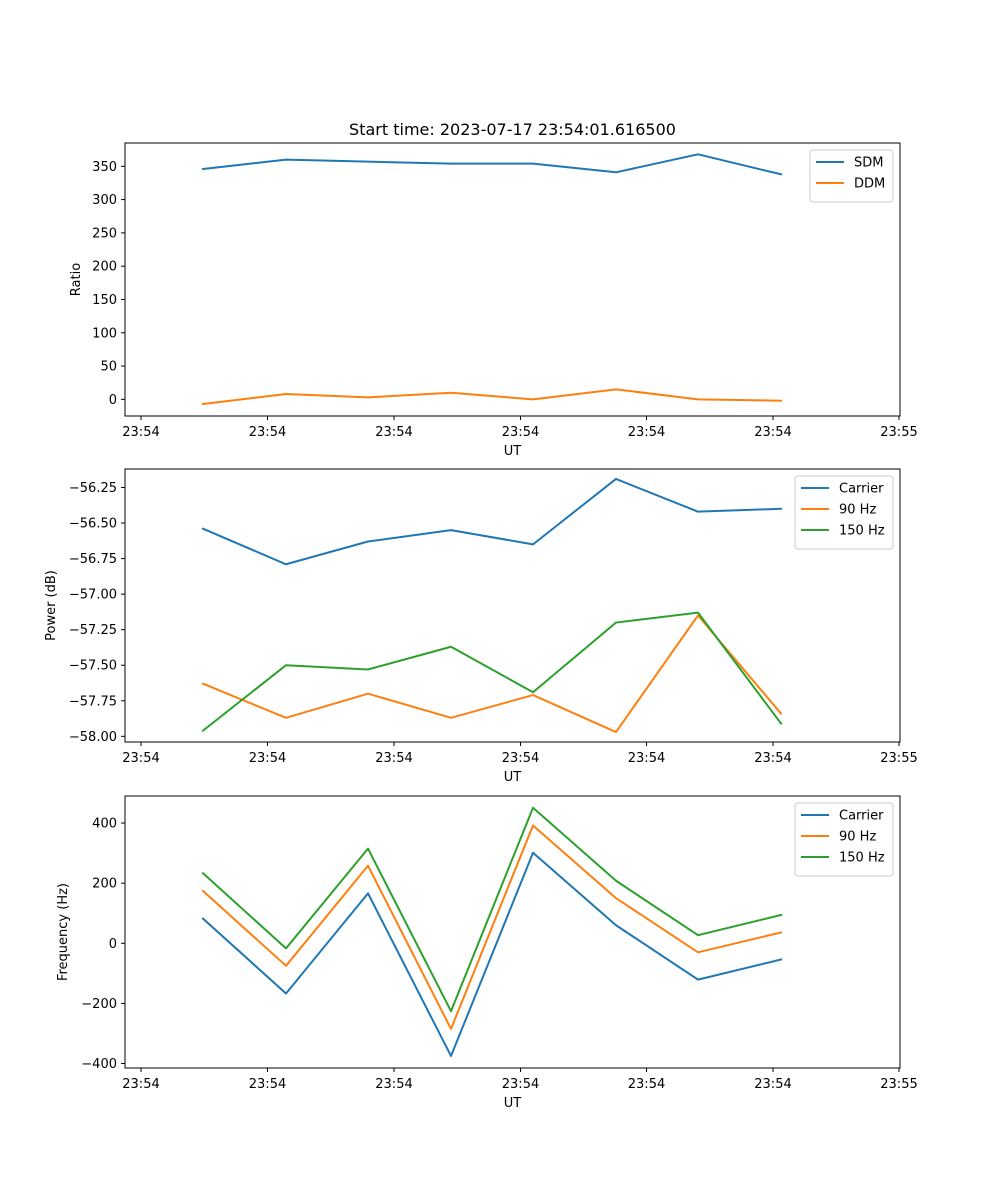 The image size is (1000, 1200). I want to click on y-tick-label: 100, so click(104, 333).